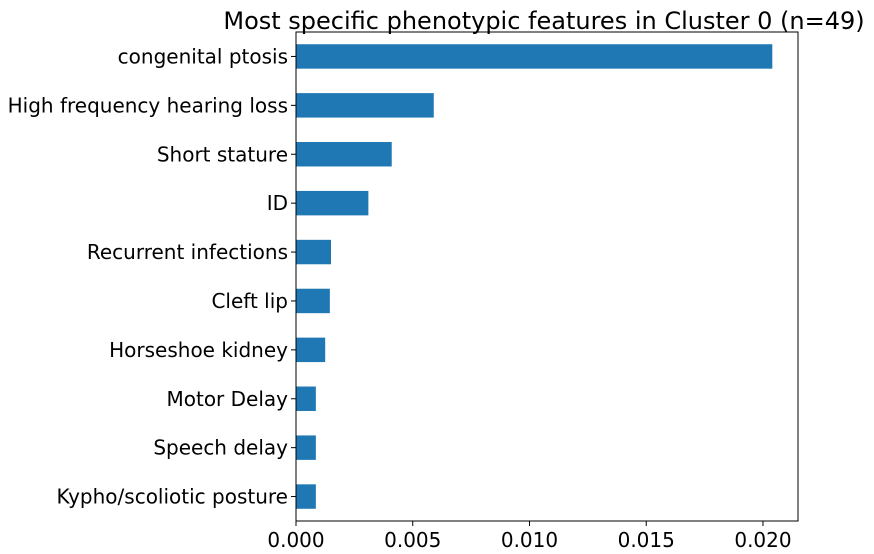  Describe the element at coordinates (203, 56) in the screenshot. I see `category-label: congenital ptosis` at that location.